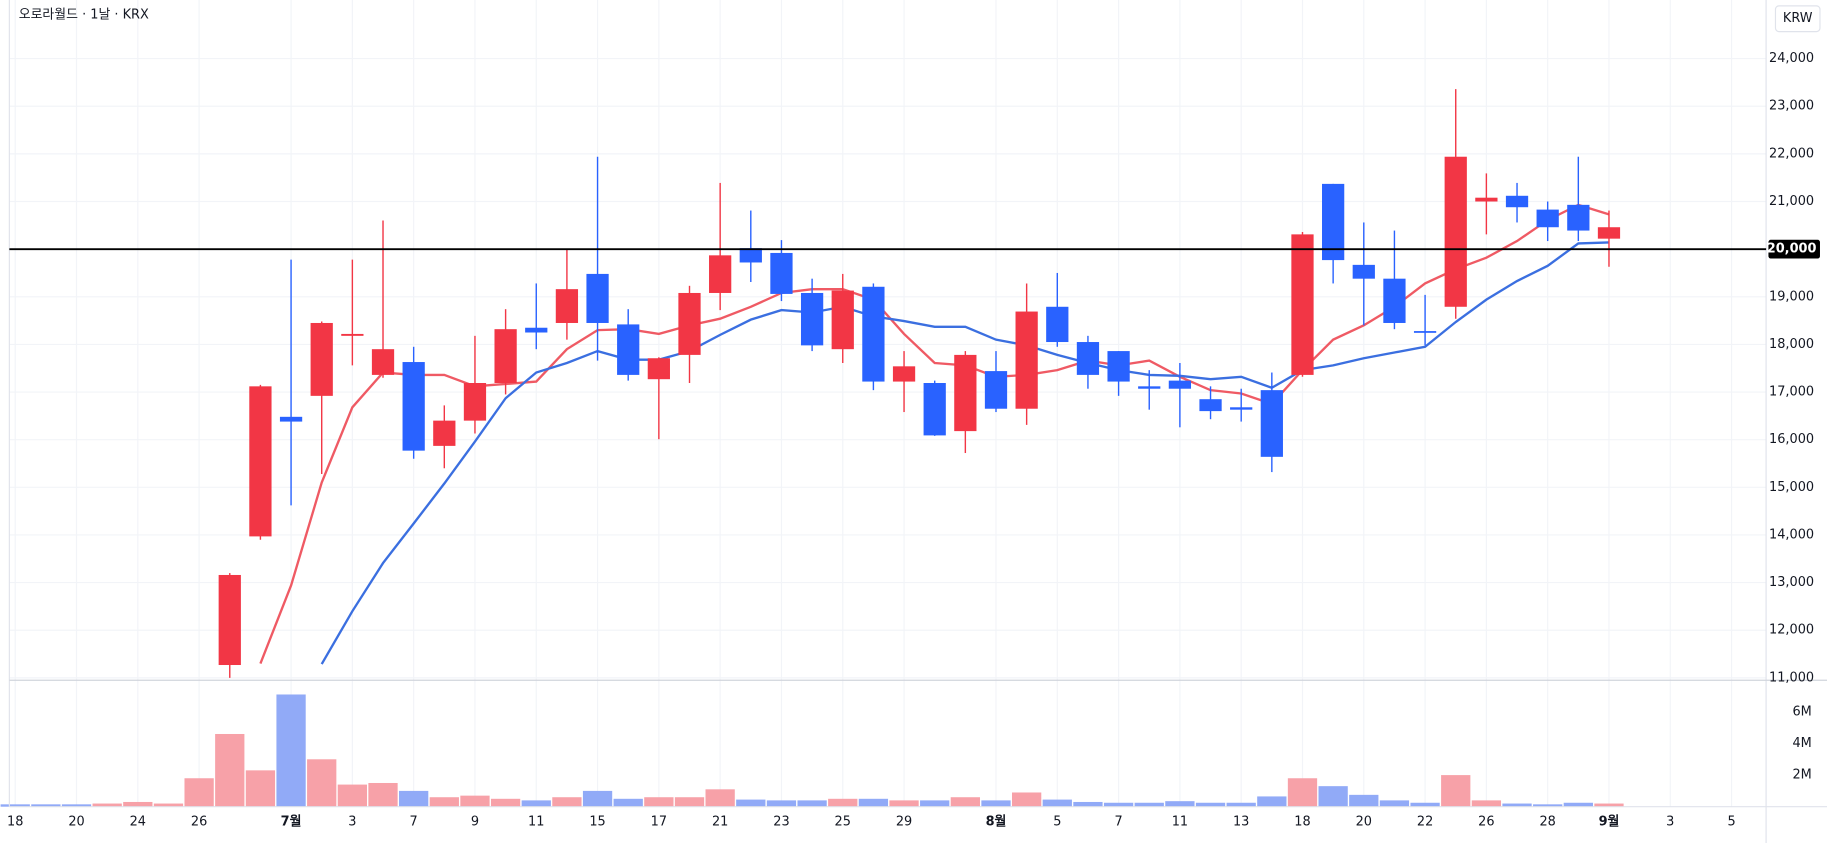 The image size is (1827, 843). What do you see at coordinates (1425, 821) in the screenshot?
I see `x-tick-label: 22` at bounding box center [1425, 821].